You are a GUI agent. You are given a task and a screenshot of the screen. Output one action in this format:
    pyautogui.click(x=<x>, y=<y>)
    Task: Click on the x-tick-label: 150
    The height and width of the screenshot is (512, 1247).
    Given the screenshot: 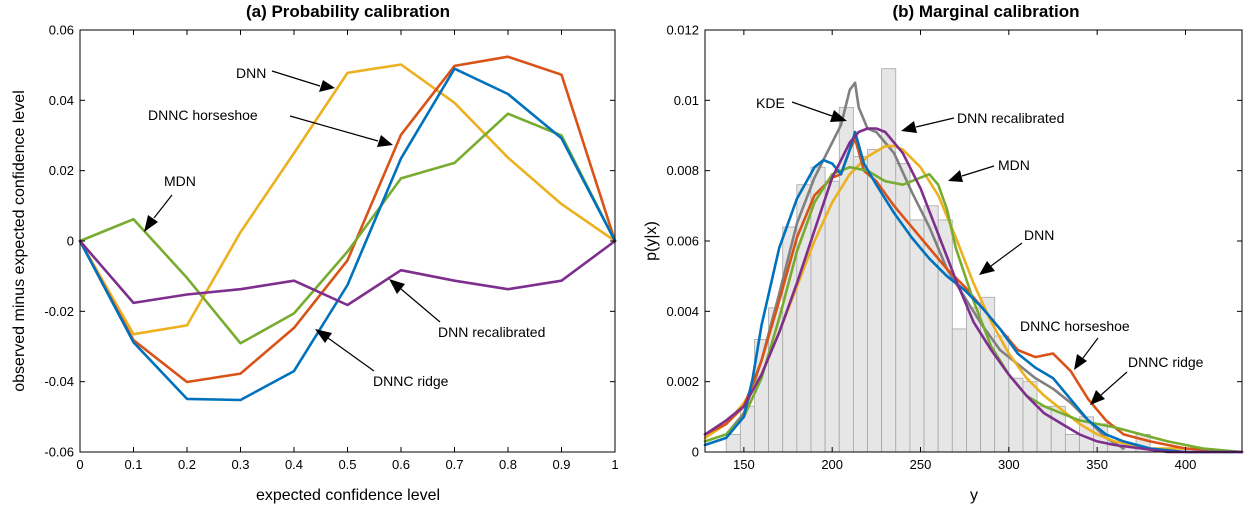 What is the action you would take?
    pyautogui.click(x=744, y=464)
    